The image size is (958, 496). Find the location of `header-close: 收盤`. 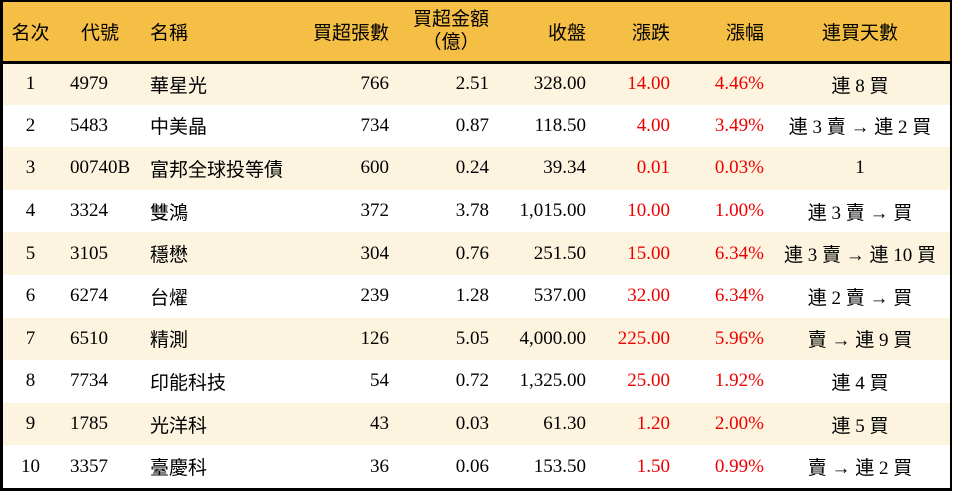

header-close: 收盤 is located at coordinates (543, 33).